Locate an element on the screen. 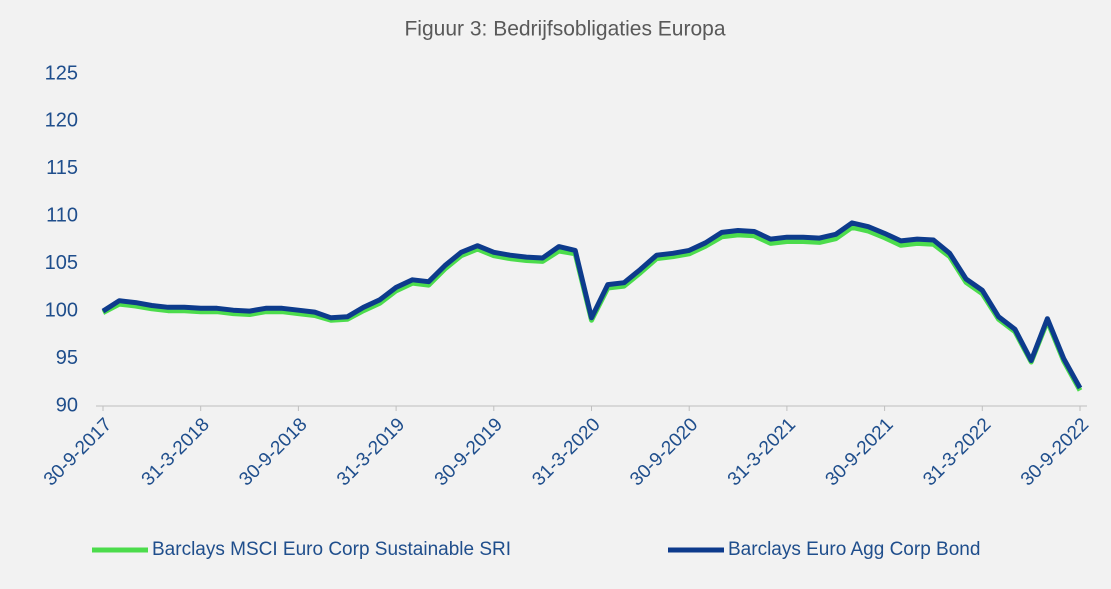 The image size is (1111, 589). y-tick-label: 100 is located at coordinates (61, 310).